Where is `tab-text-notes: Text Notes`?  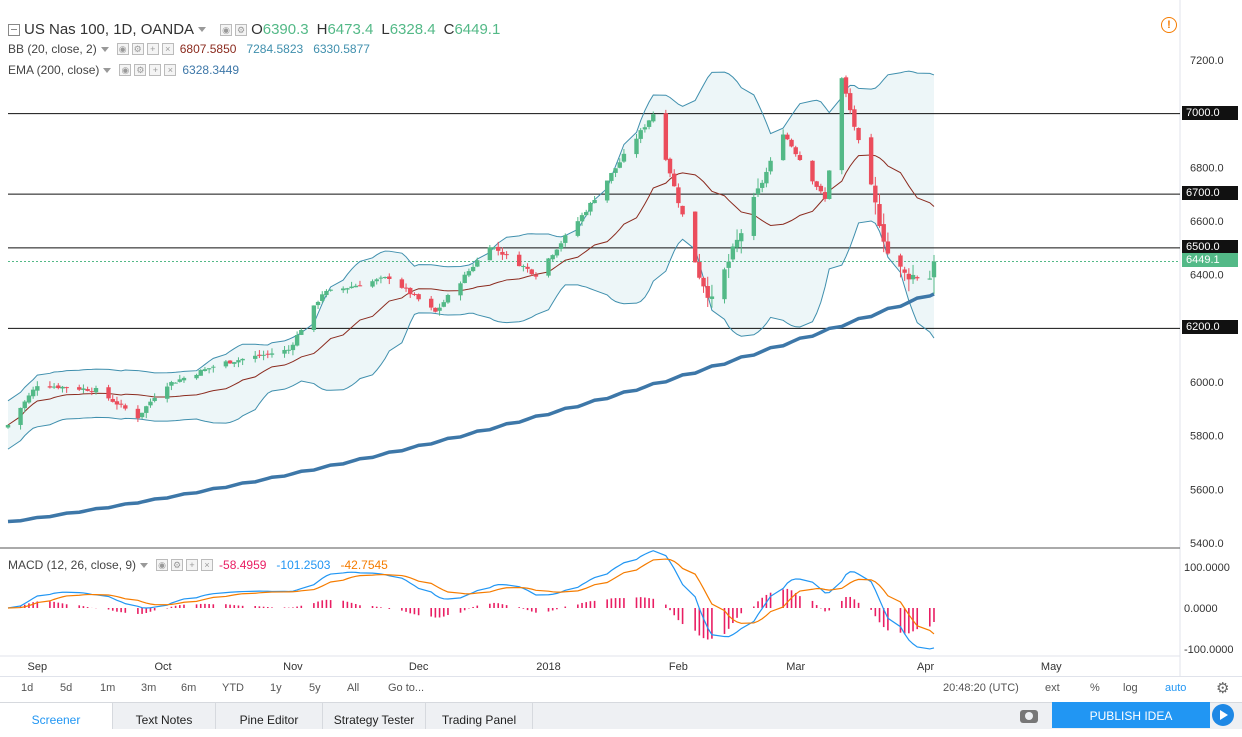
tab-text-notes: Text Notes is located at coordinates (164, 716).